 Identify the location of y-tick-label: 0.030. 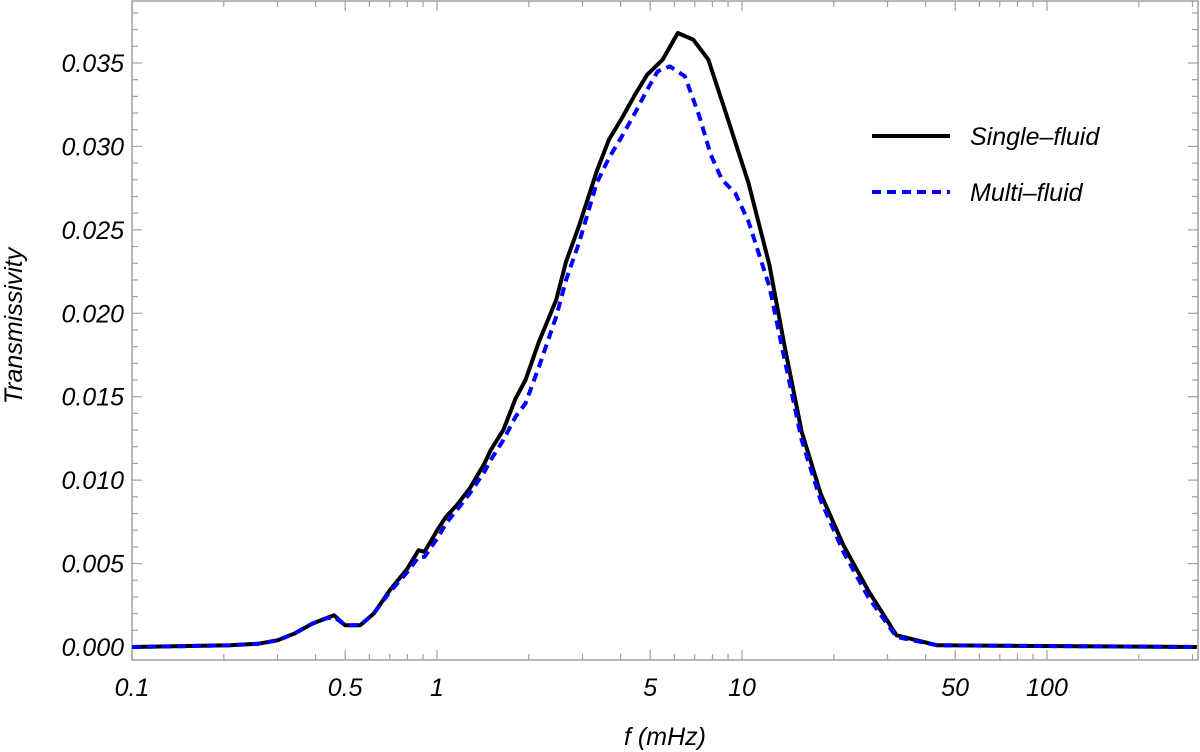
(92, 147).